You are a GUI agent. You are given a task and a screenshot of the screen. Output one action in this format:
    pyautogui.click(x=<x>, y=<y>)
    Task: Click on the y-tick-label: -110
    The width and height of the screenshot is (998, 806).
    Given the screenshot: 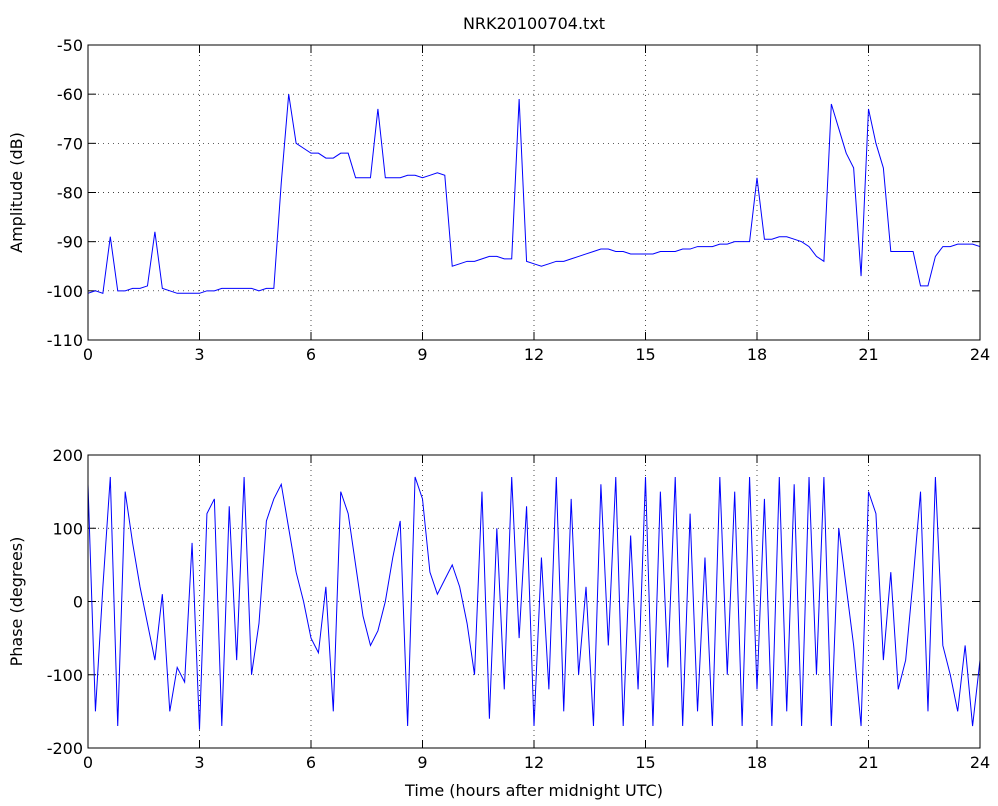 What is the action you would take?
    pyautogui.click(x=65, y=340)
    